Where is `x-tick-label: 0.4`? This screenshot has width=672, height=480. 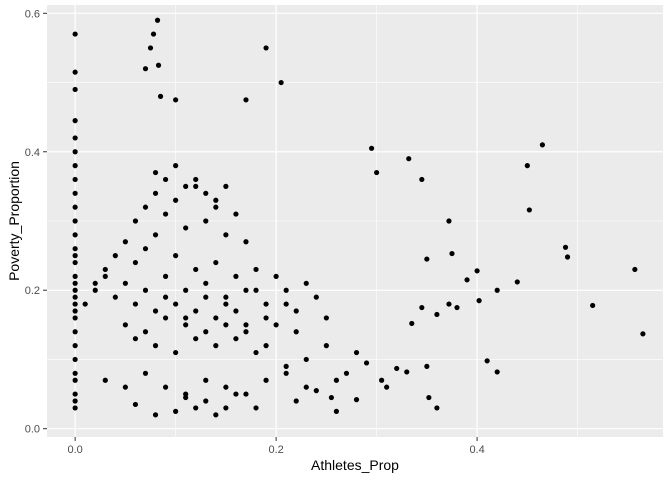 x-tick-label: 0.4 is located at coordinates (476, 450).